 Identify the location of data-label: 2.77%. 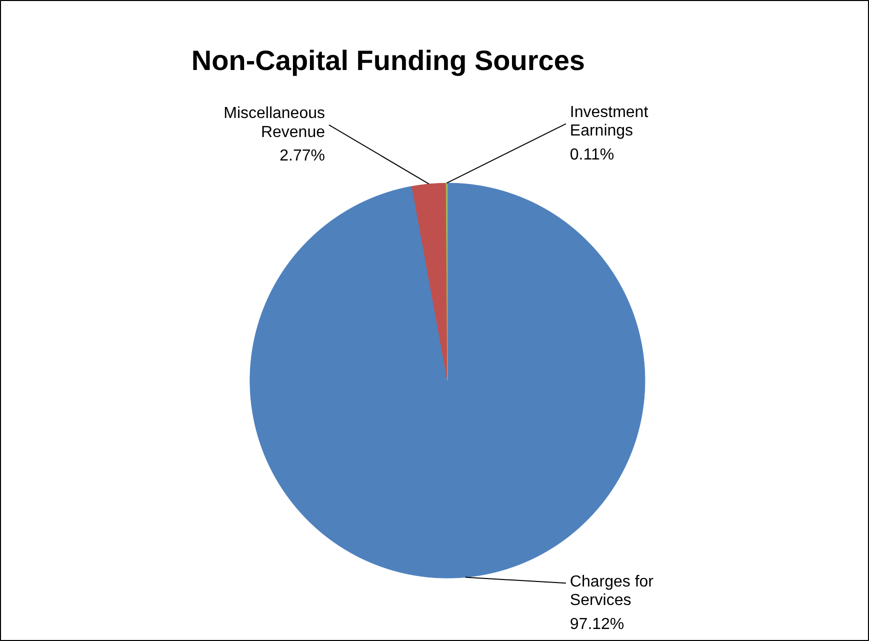
(302, 156).